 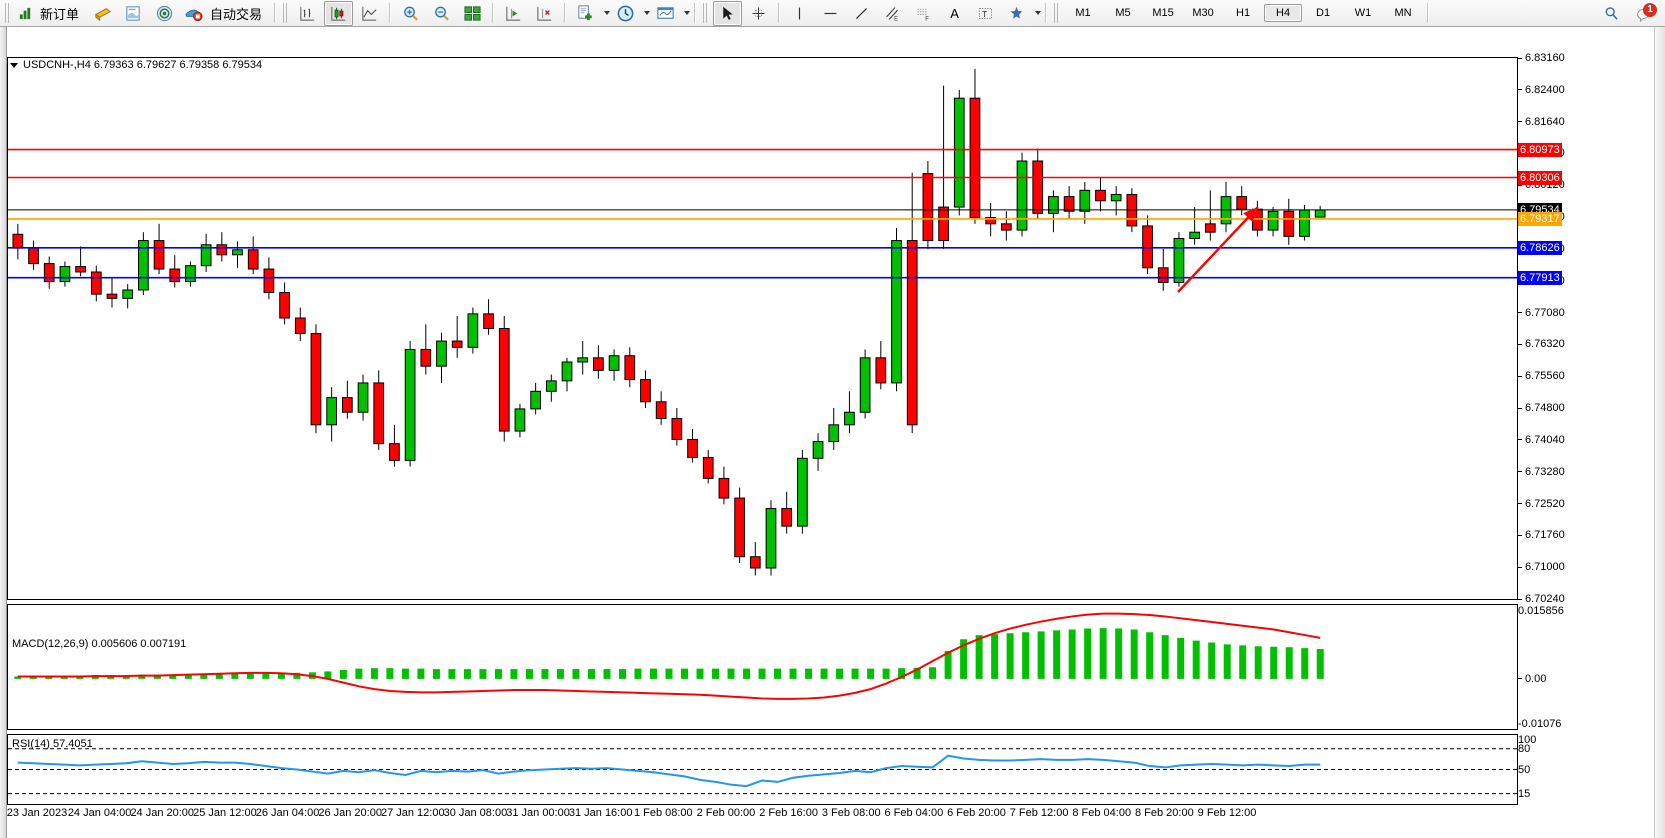 I want to click on time-tick: 1 Feb 08:00, so click(x=663, y=813).